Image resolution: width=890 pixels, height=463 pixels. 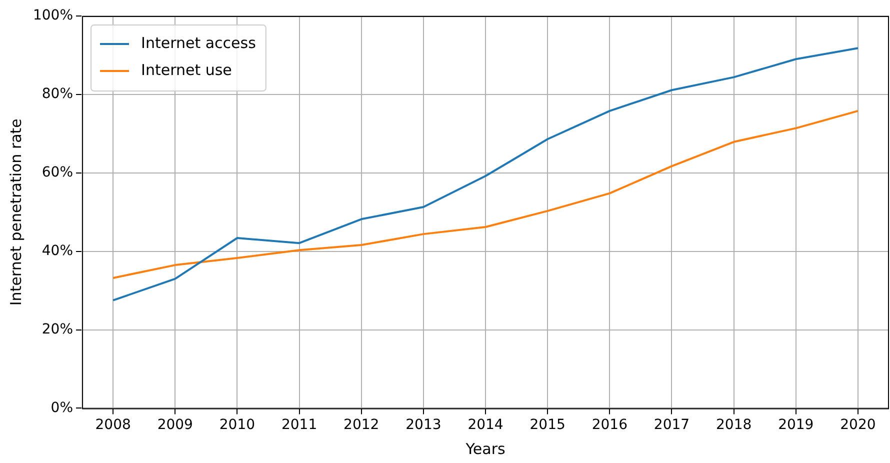 I want to click on x-tick-label: 2018, so click(x=734, y=425).